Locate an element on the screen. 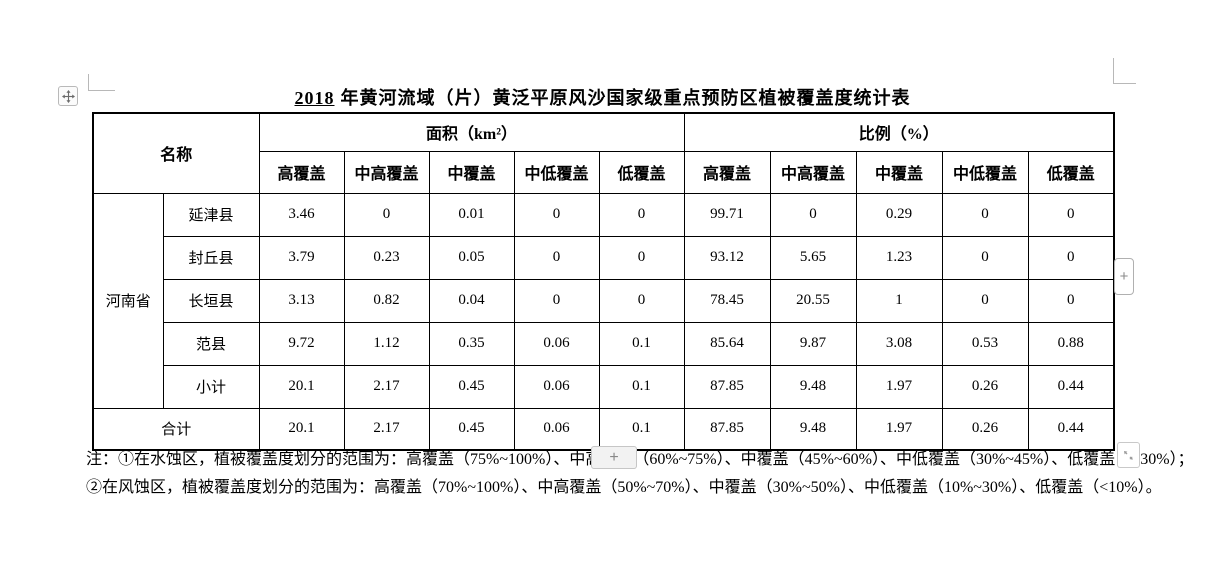 The height and width of the screenshot is (571, 1213). ratio-value-cell: 0.53 is located at coordinates (985, 343).